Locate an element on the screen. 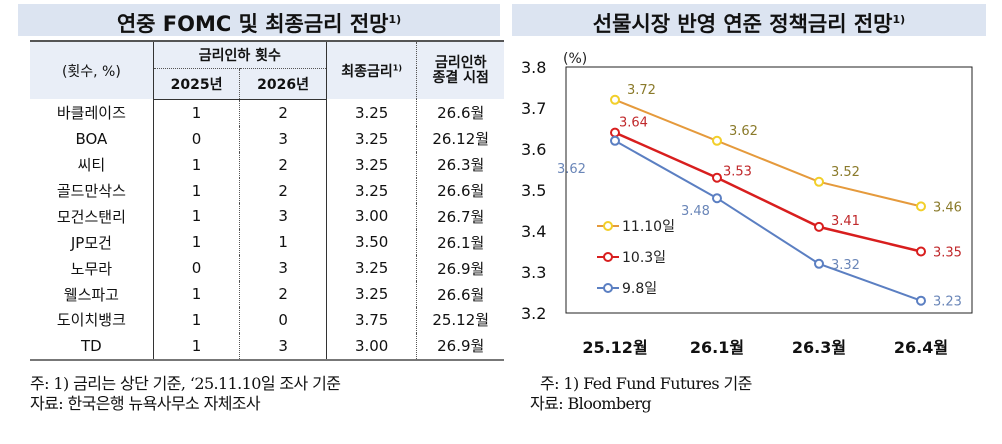 The width and height of the screenshot is (1002, 444). cell-end: 25.12월 is located at coordinates (460, 320).